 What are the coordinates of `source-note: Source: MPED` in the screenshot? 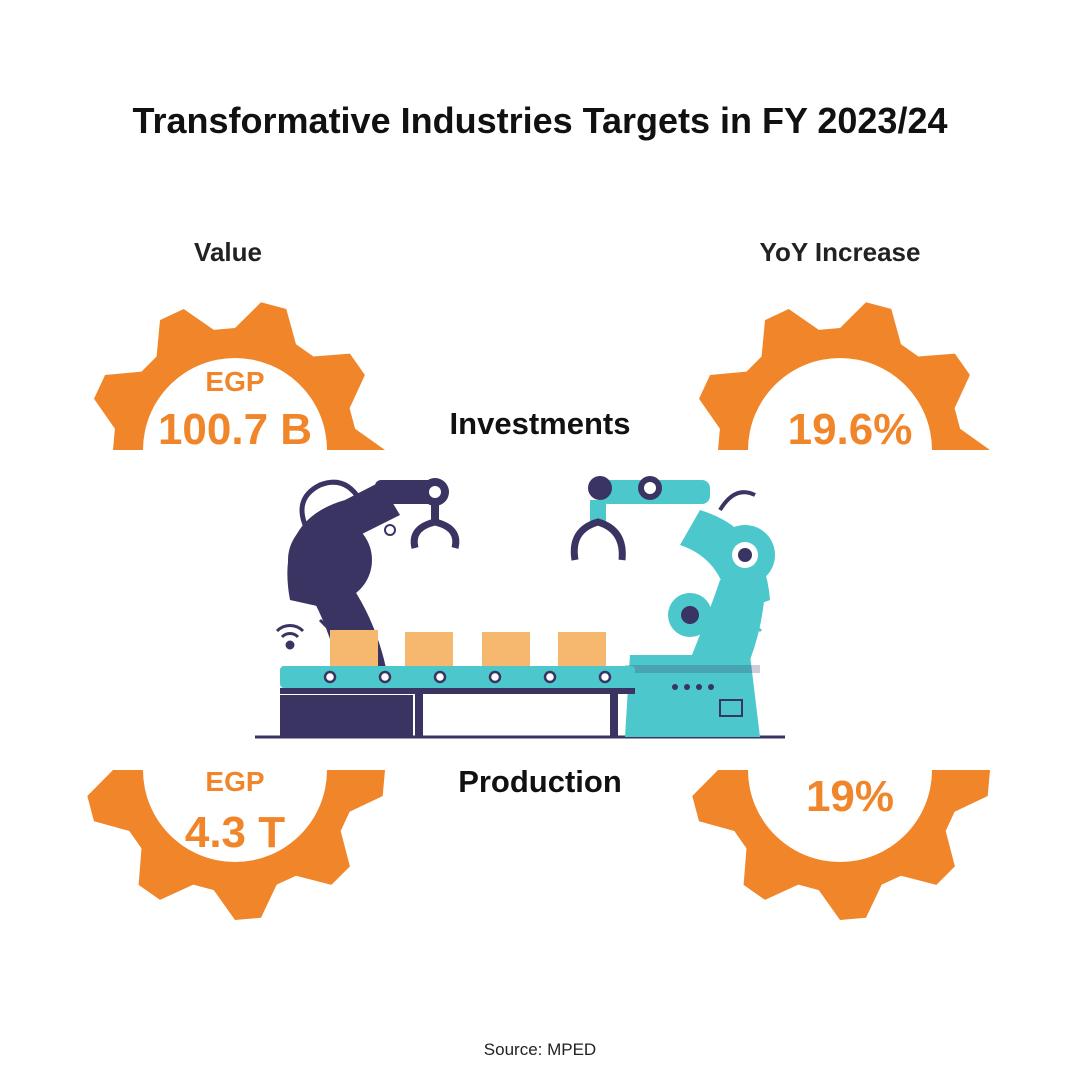 It's located at (540, 1049).